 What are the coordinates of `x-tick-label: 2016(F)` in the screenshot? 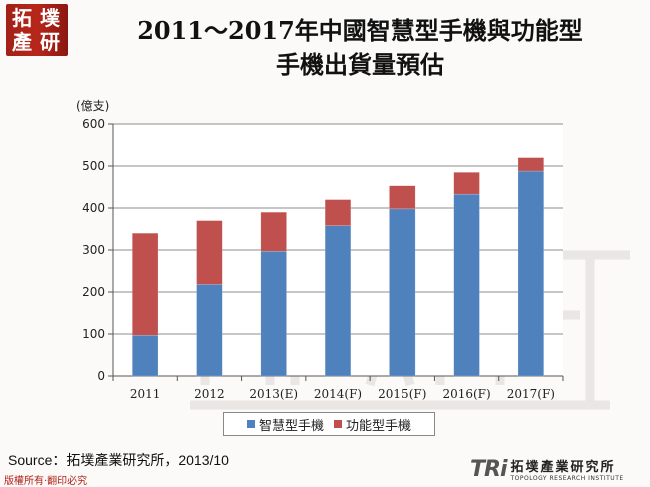 It's located at (466, 393).